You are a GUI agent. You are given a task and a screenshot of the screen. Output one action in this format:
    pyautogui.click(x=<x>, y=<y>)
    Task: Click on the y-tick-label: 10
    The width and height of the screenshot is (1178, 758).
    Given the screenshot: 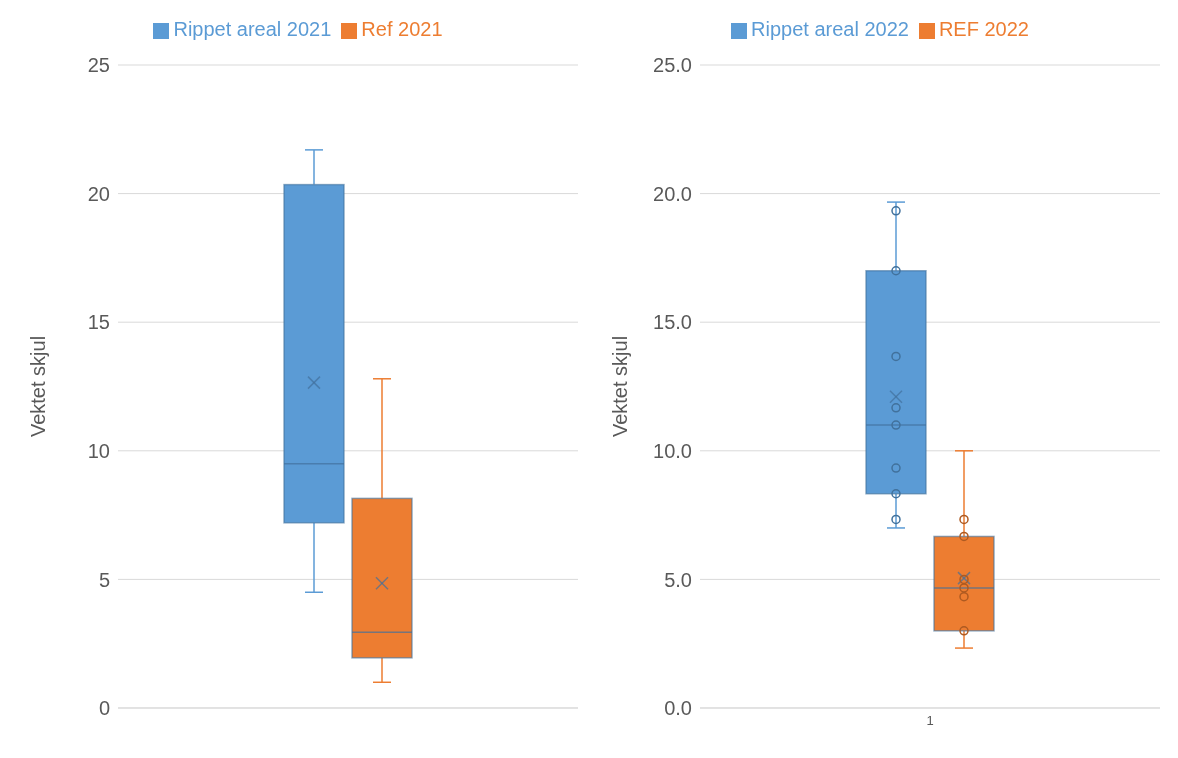 What is the action you would take?
    pyautogui.click(x=98, y=450)
    